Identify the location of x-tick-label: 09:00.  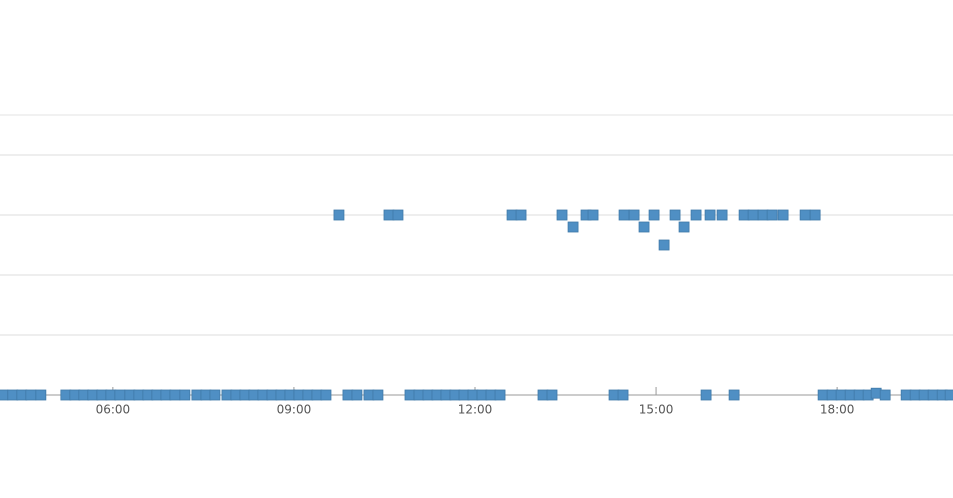
(294, 410).